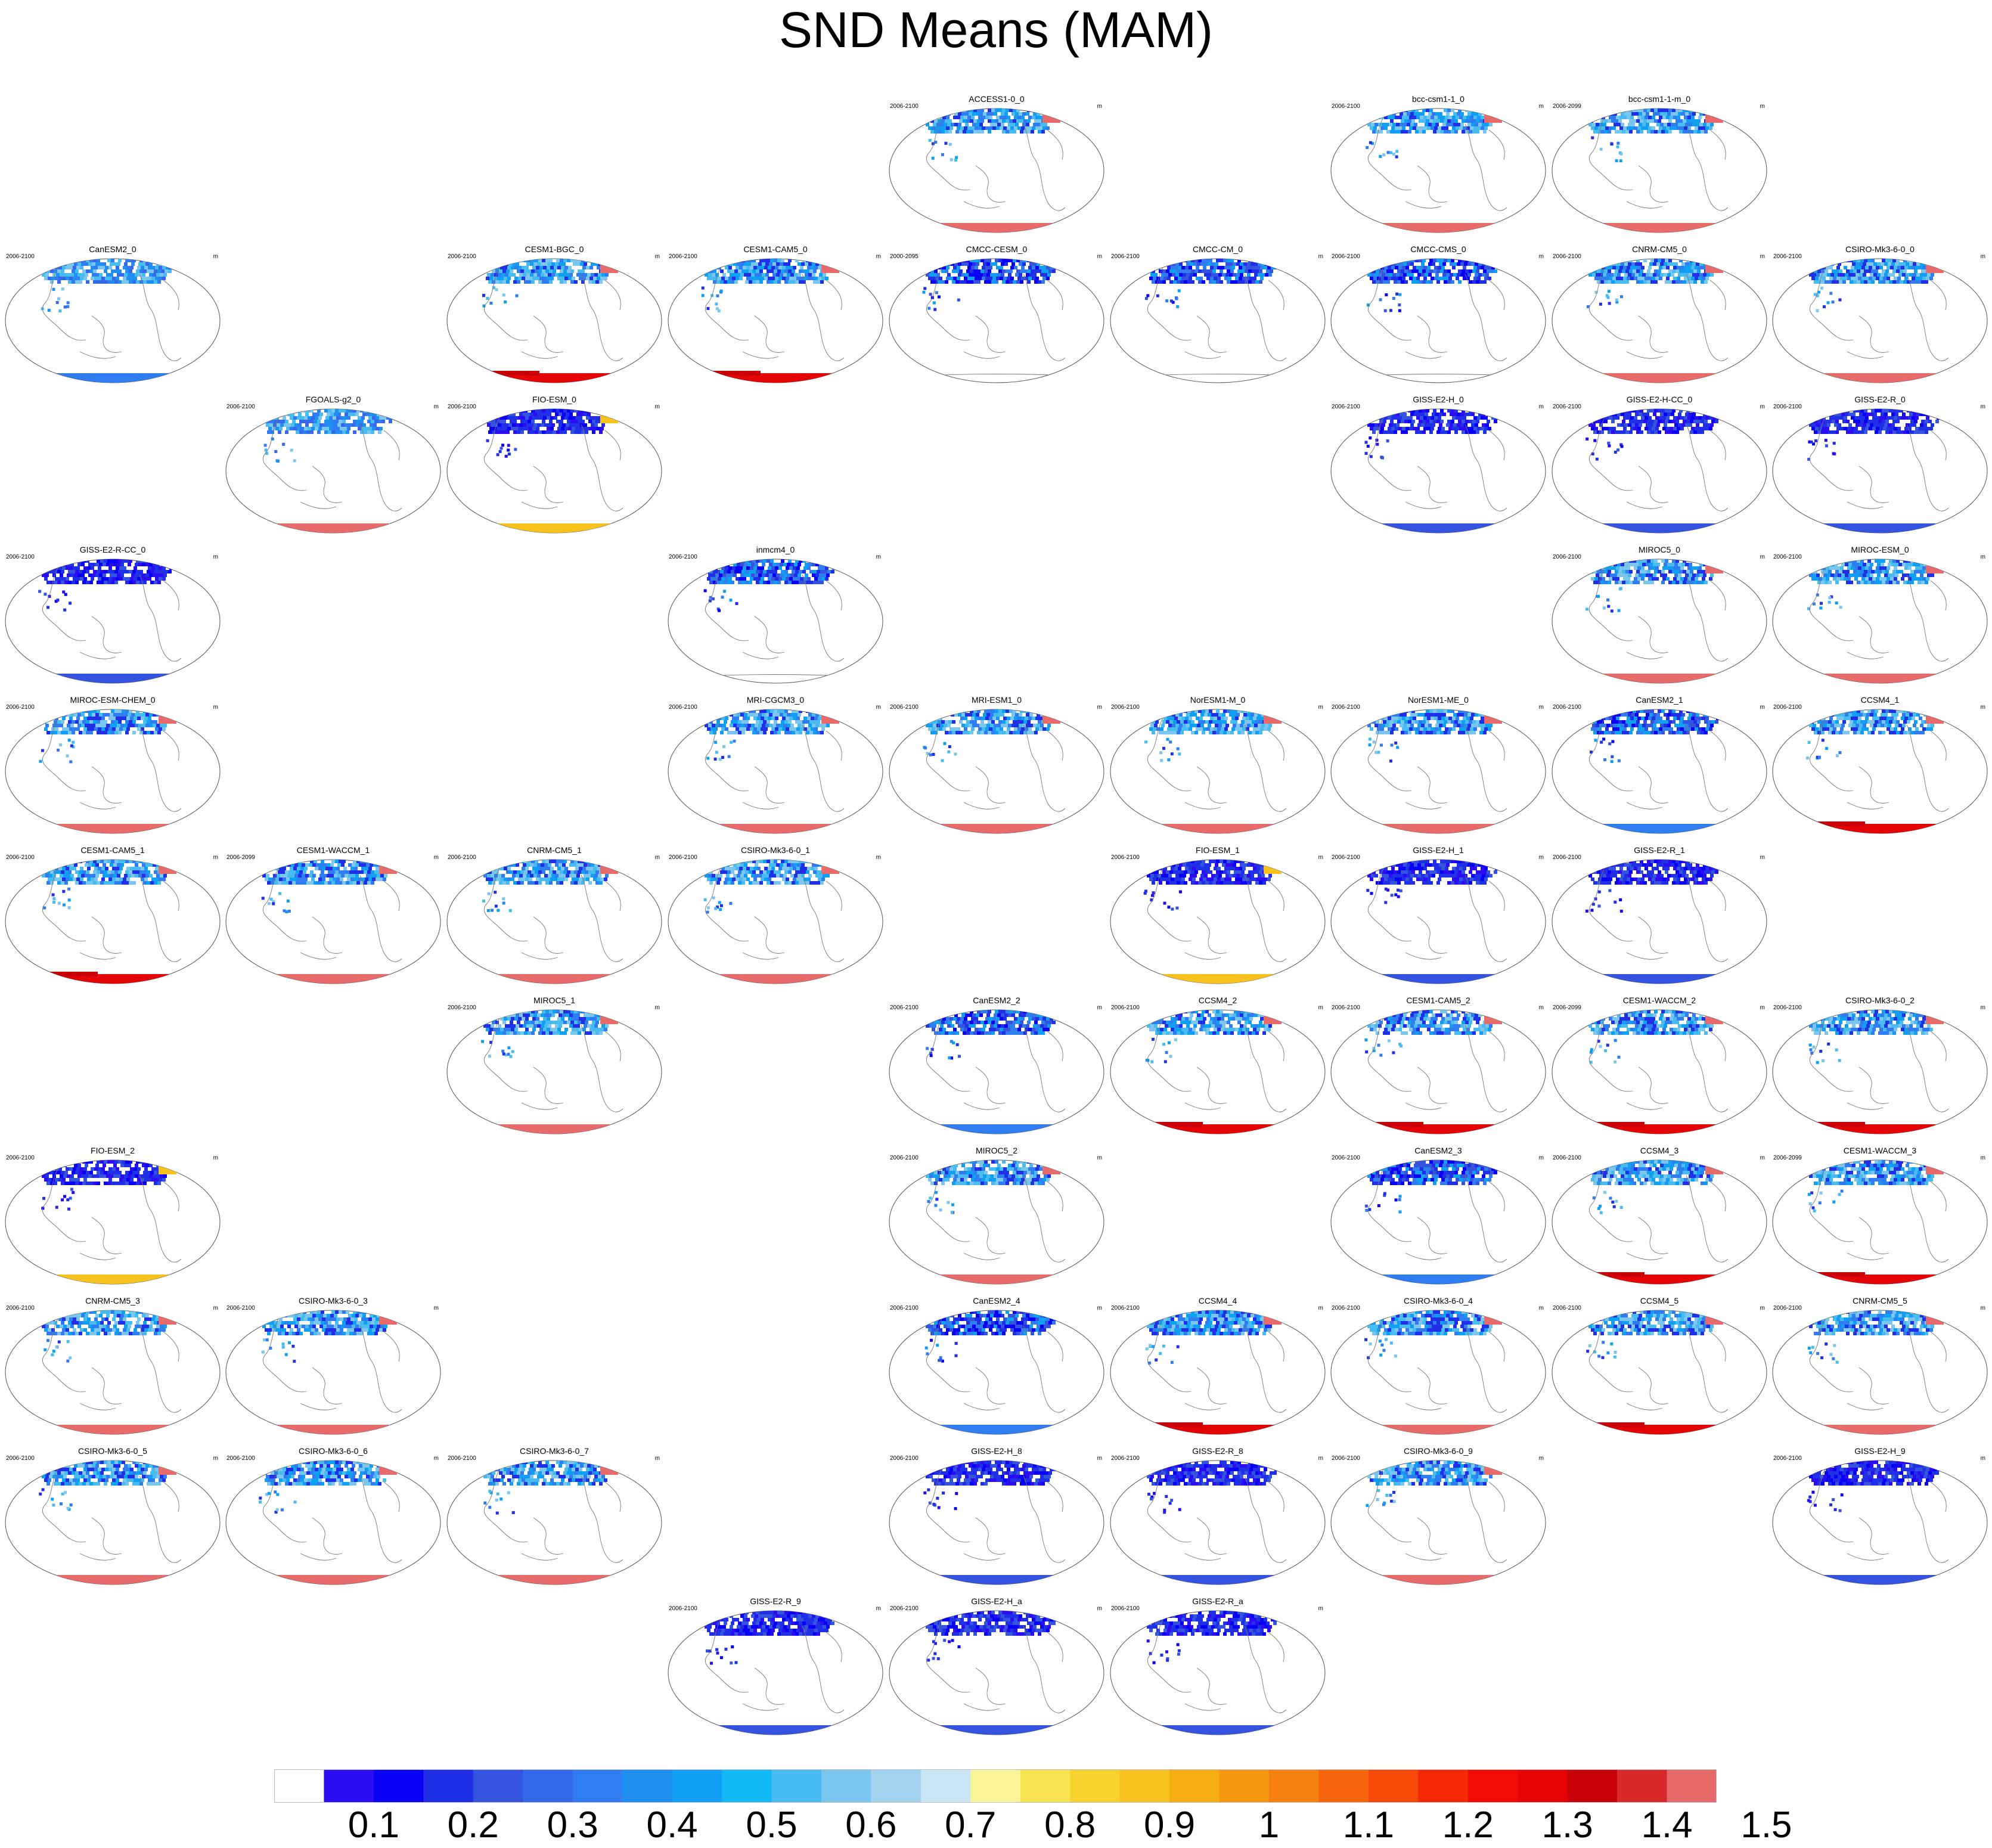 This screenshot has width=1992, height=1848. What do you see at coordinates (112, 1301) in the screenshot?
I see `panel-title: CNRM-CM5_3` at bounding box center [112, 1301].